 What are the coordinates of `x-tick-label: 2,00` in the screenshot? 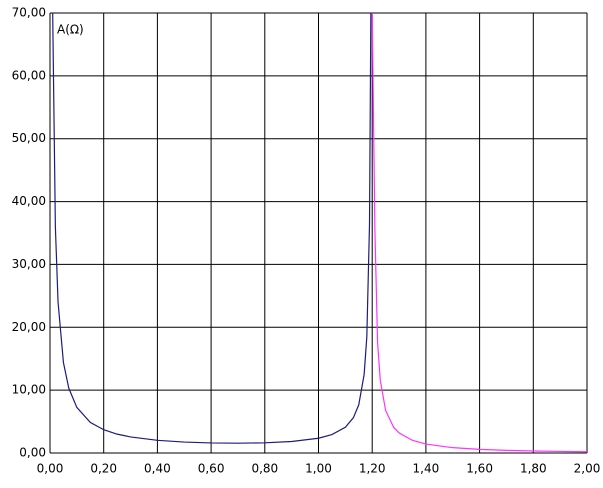 It's located at (587, 469).